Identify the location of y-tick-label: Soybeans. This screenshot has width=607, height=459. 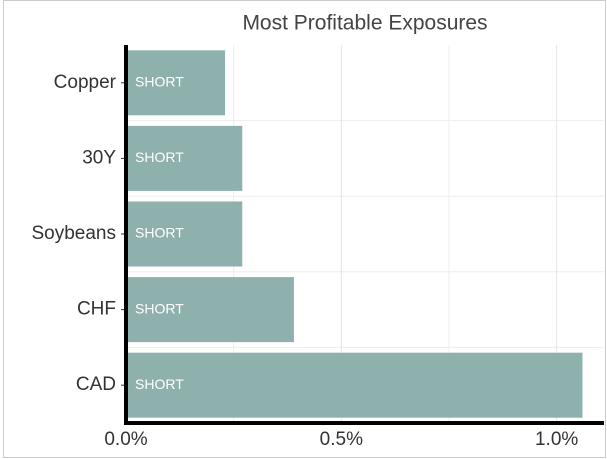
(73, 233).